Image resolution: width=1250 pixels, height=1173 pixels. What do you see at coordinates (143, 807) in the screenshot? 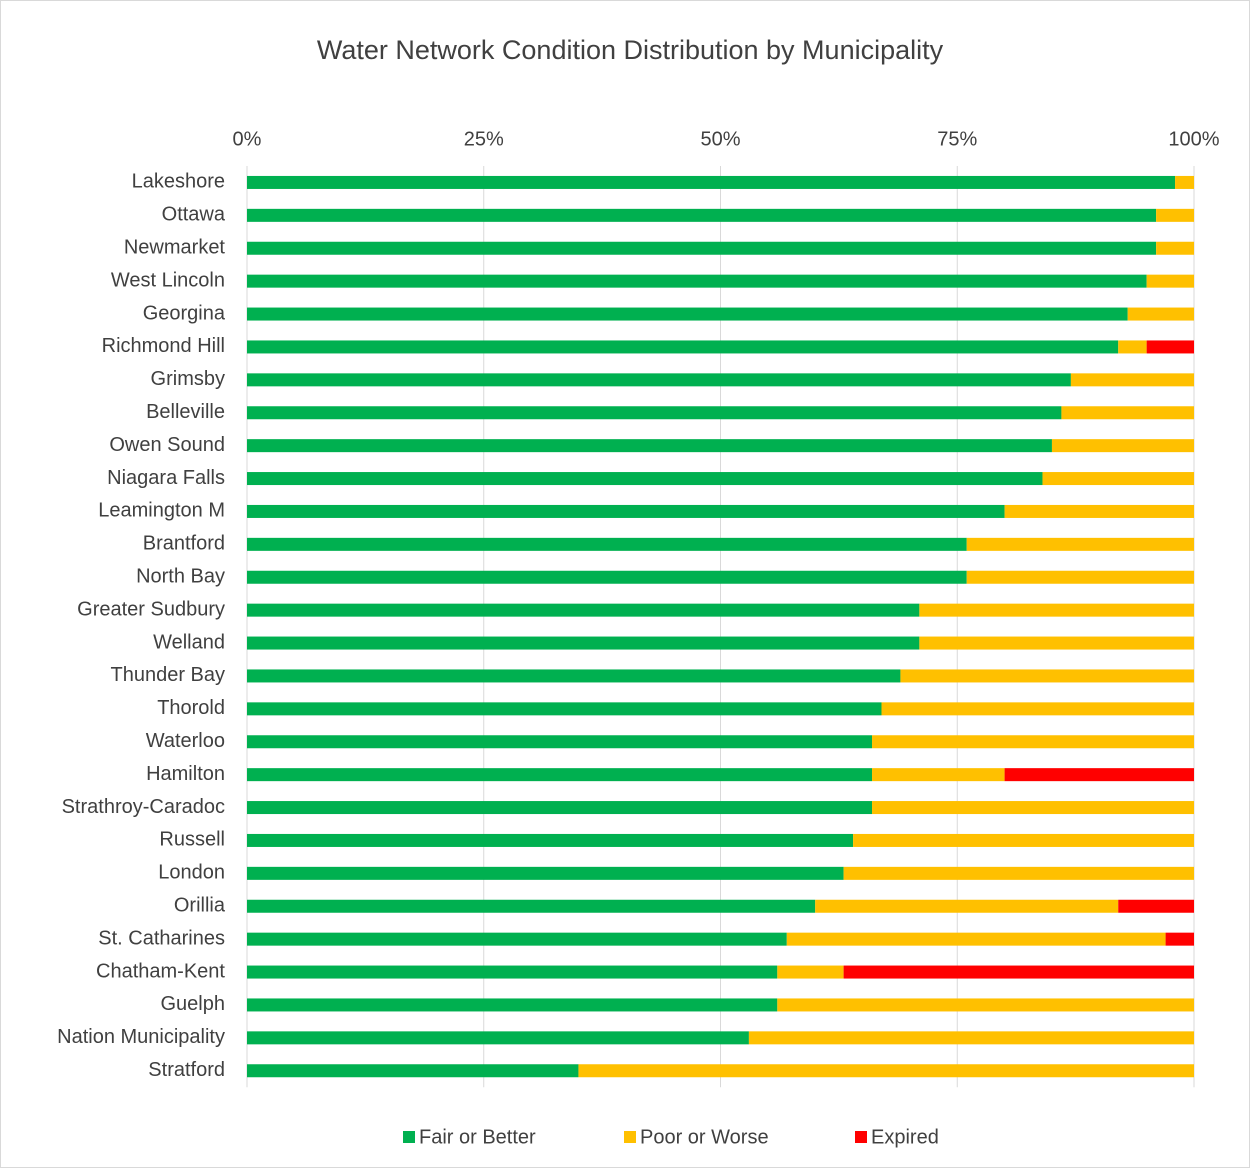
I see `y-tick-label: Strathroy-Caradoc` at bounding box center [143, 807].